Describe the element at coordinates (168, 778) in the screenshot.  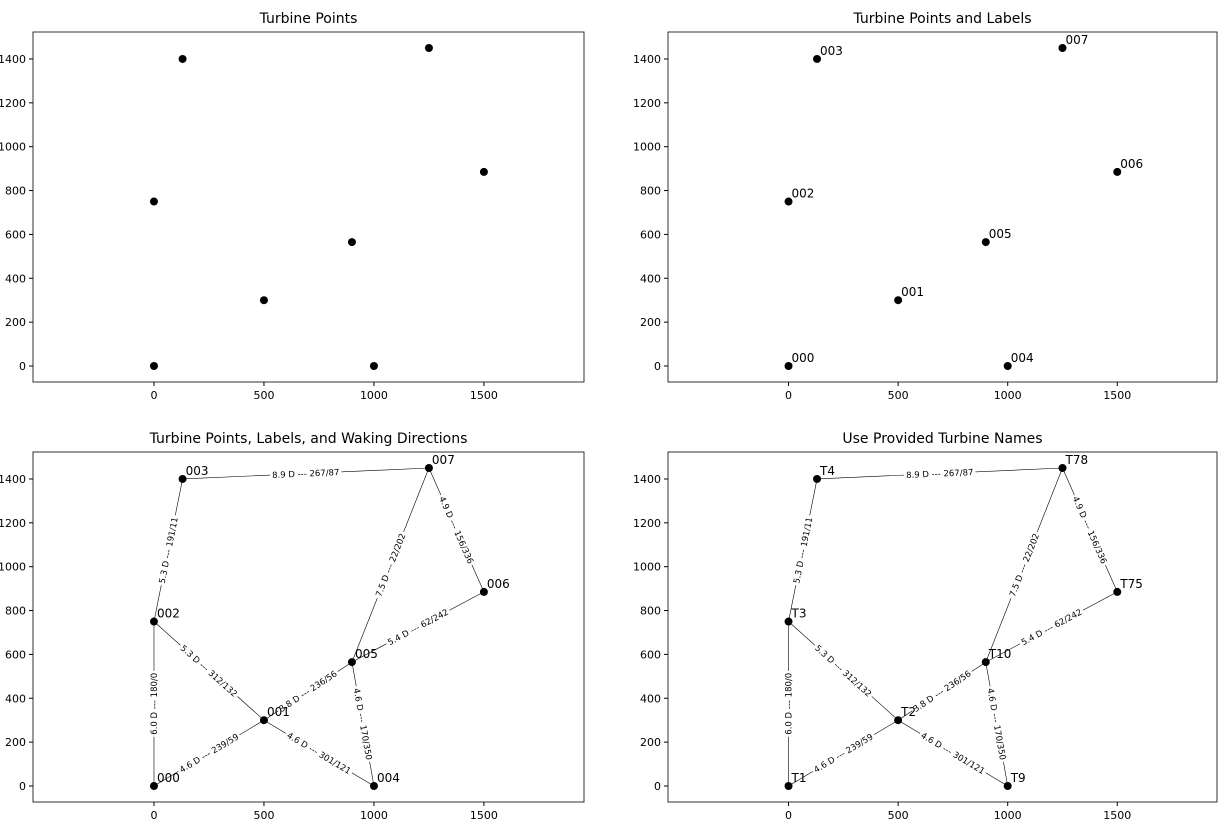
I see `point-label: 000` at that location.